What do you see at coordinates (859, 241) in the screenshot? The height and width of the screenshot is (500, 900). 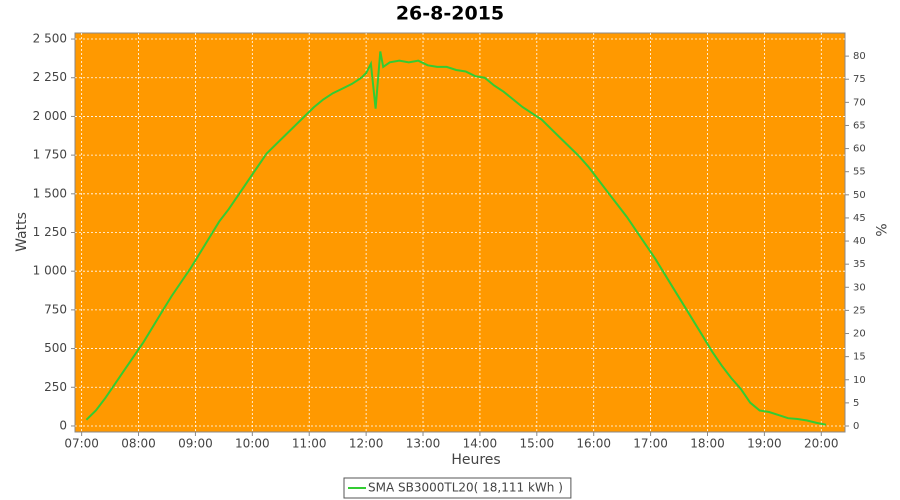 I see `y2-tick-label: 40` at bounding box center [859, 241].